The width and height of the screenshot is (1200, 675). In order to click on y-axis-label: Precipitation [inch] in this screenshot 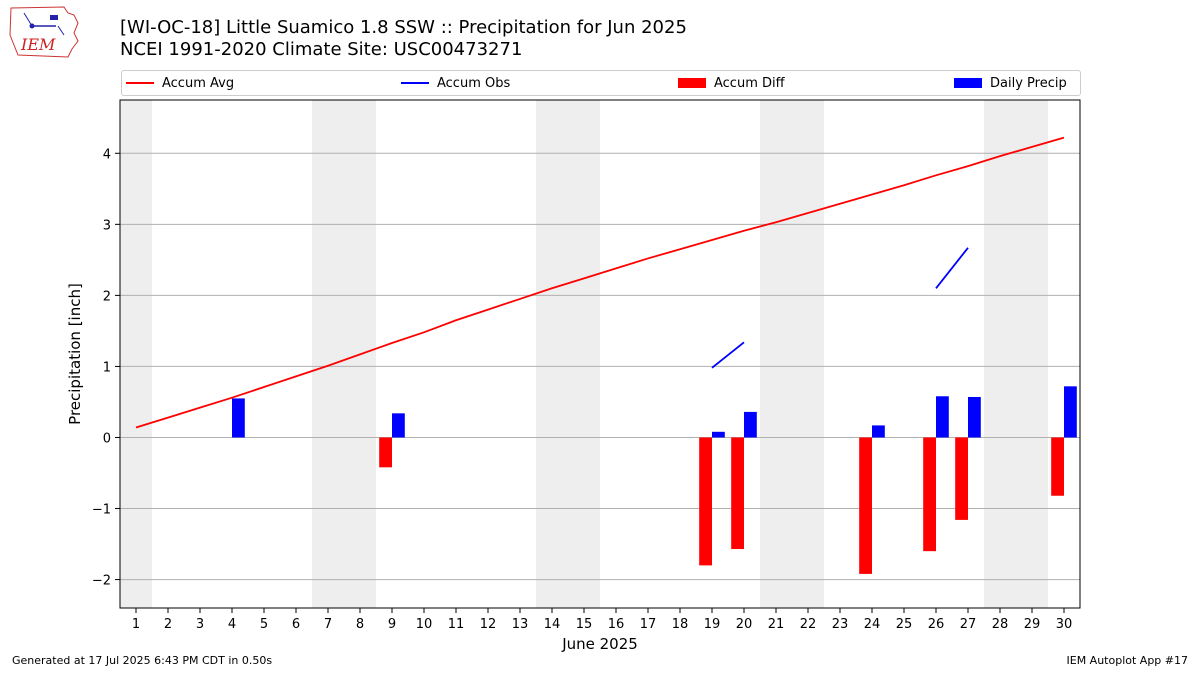, I will do `click(75, 354)`.